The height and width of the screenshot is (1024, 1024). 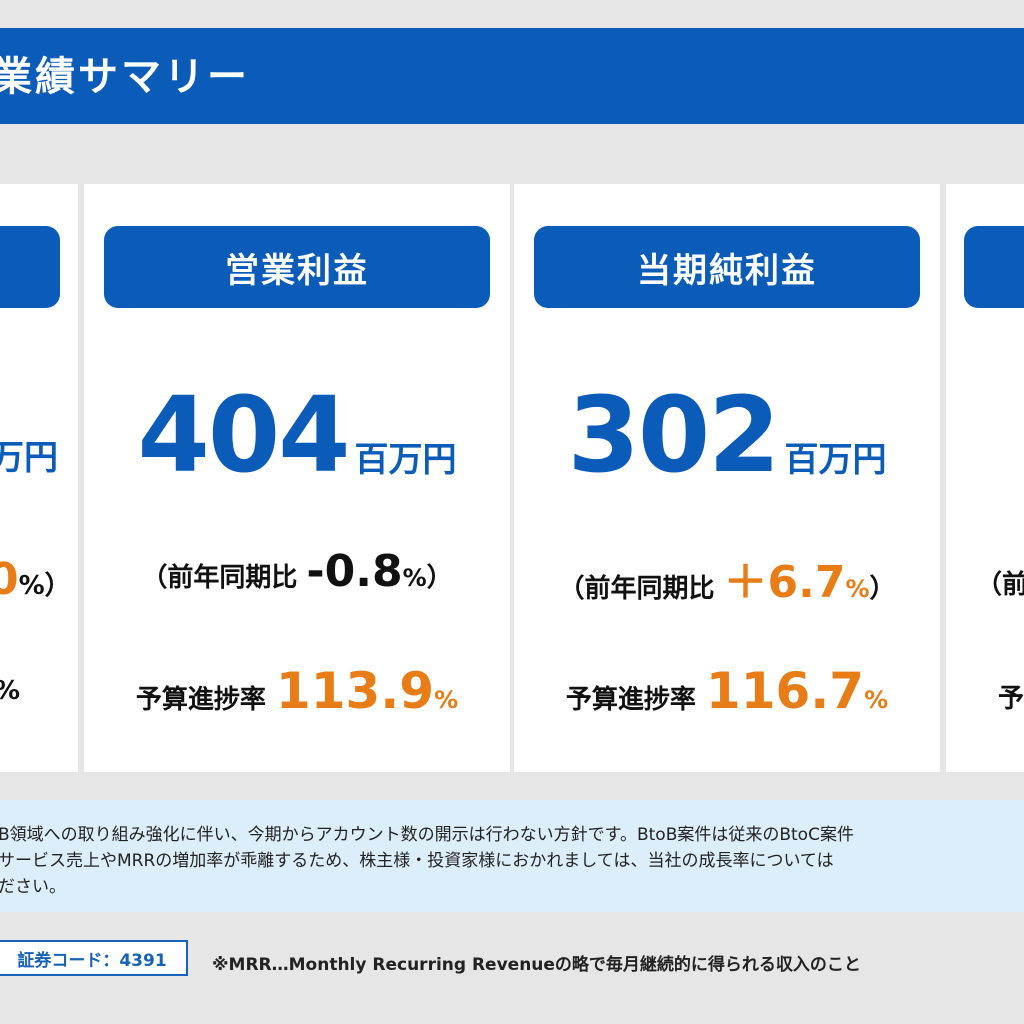 I want to click on card-value: 404, so click(x=243, y=435).